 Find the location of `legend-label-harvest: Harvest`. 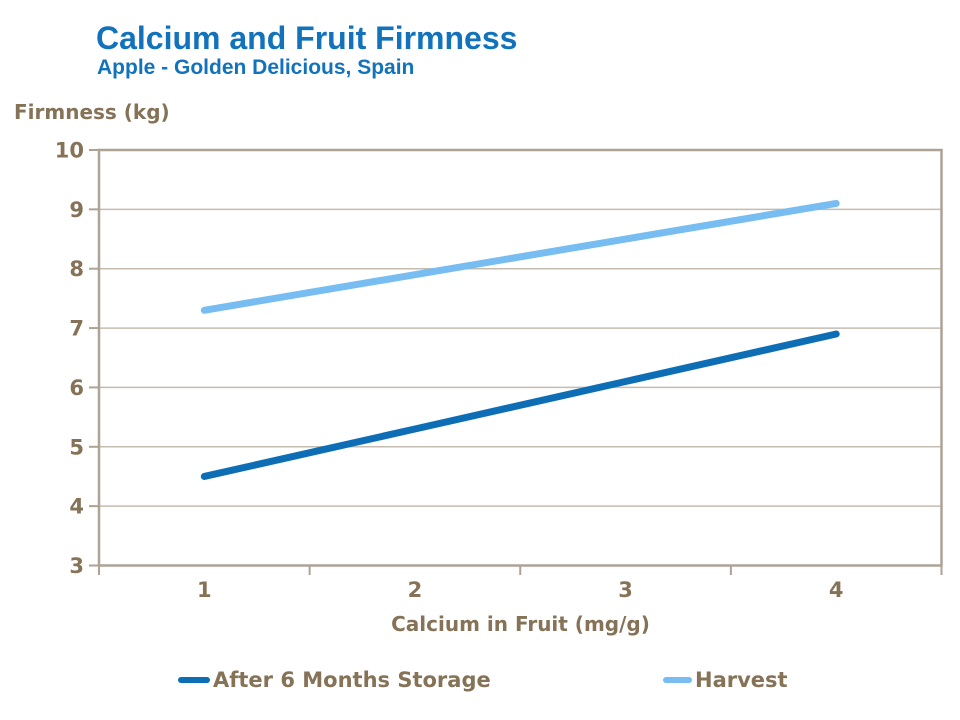

legend-label-harvest: Harvest is located at coordinates (741, 679).